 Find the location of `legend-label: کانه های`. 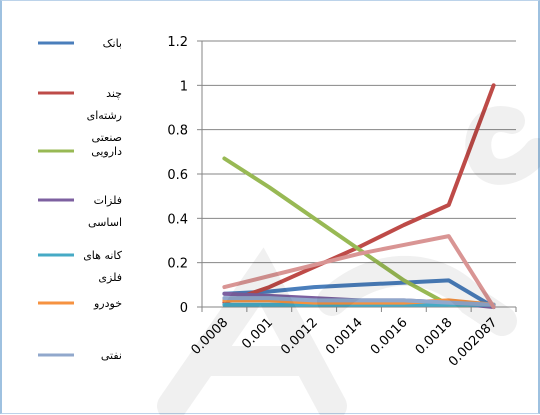

legend-label: کانه های is located at coordinates (103, 255).